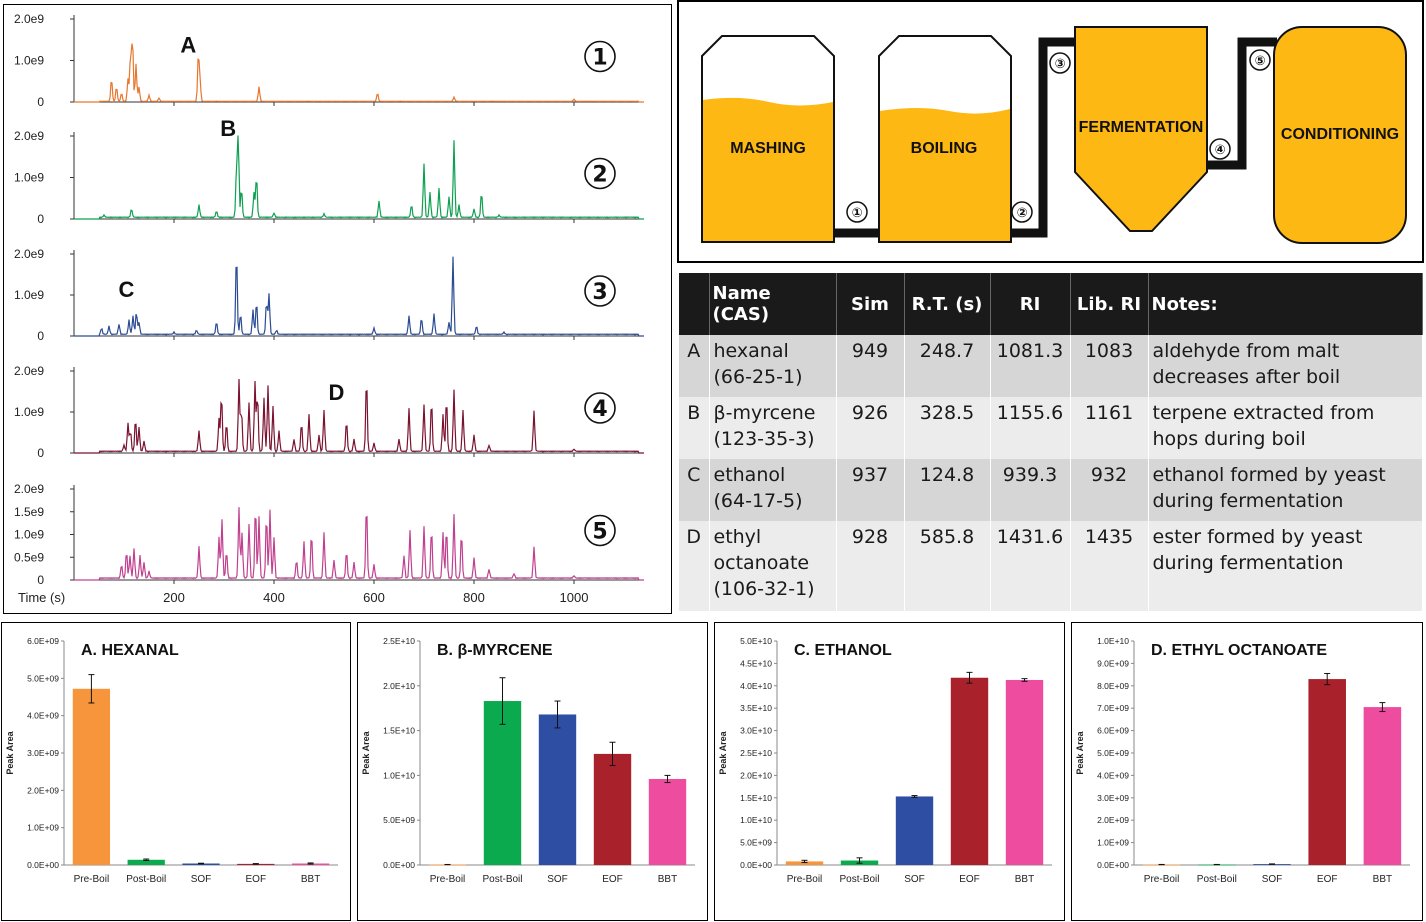 This screenshot has height=922, width=1426. What do you see at coordinates (1239, 650) in the screenshot?
I see `chart-title: D. ETHYL OCTANOATE` at bounding box center [1239, 650].